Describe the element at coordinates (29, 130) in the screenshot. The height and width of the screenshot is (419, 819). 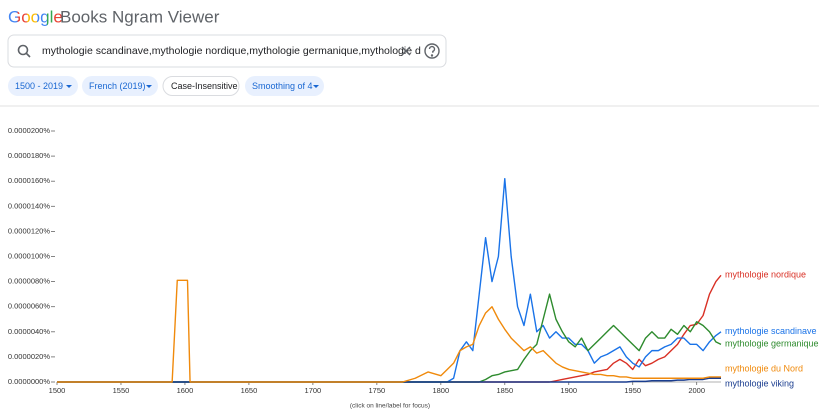
I see `y-tick-label: 0.0000200%` at that location.